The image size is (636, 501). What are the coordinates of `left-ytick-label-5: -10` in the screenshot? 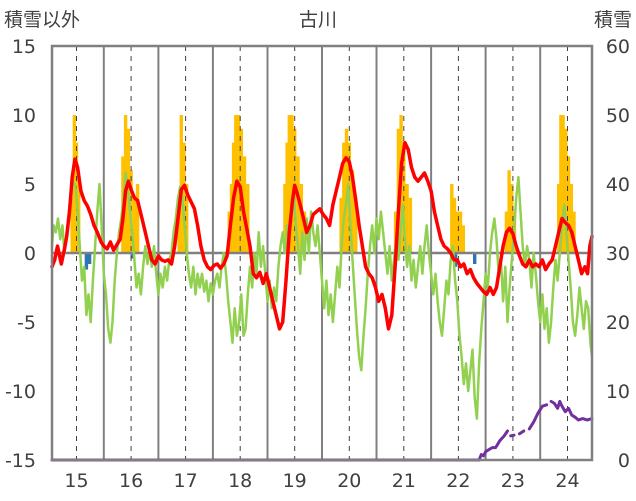 It's located at (20, 392).